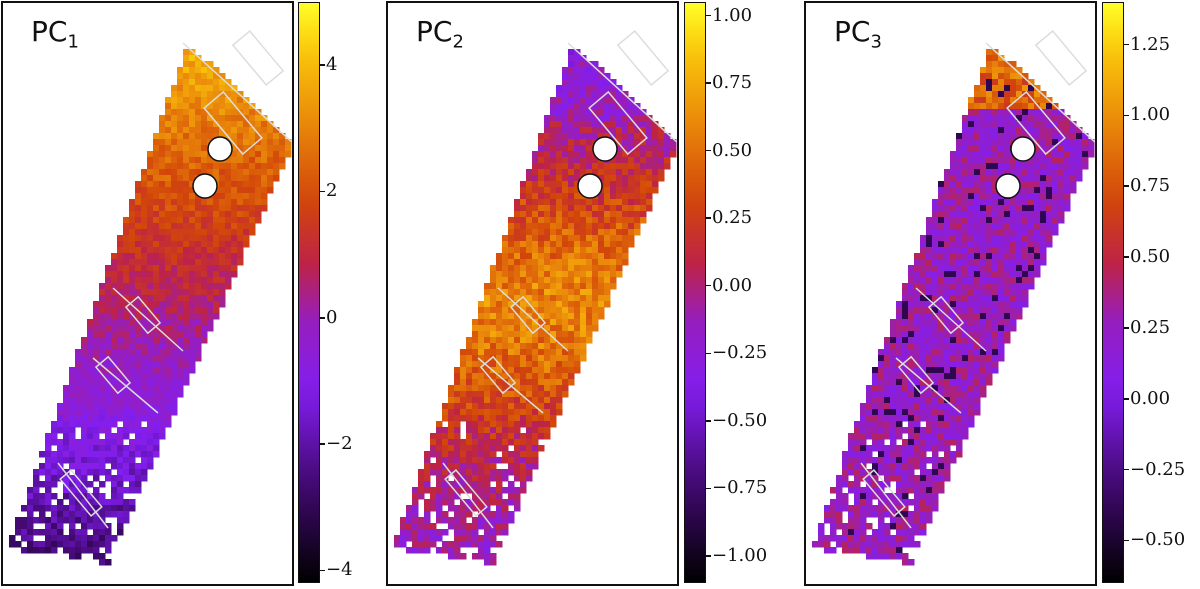 The height and width of the screenshot is (589, 1200). I want to click on colorbar-tick-label: 2, so click(332, 191).